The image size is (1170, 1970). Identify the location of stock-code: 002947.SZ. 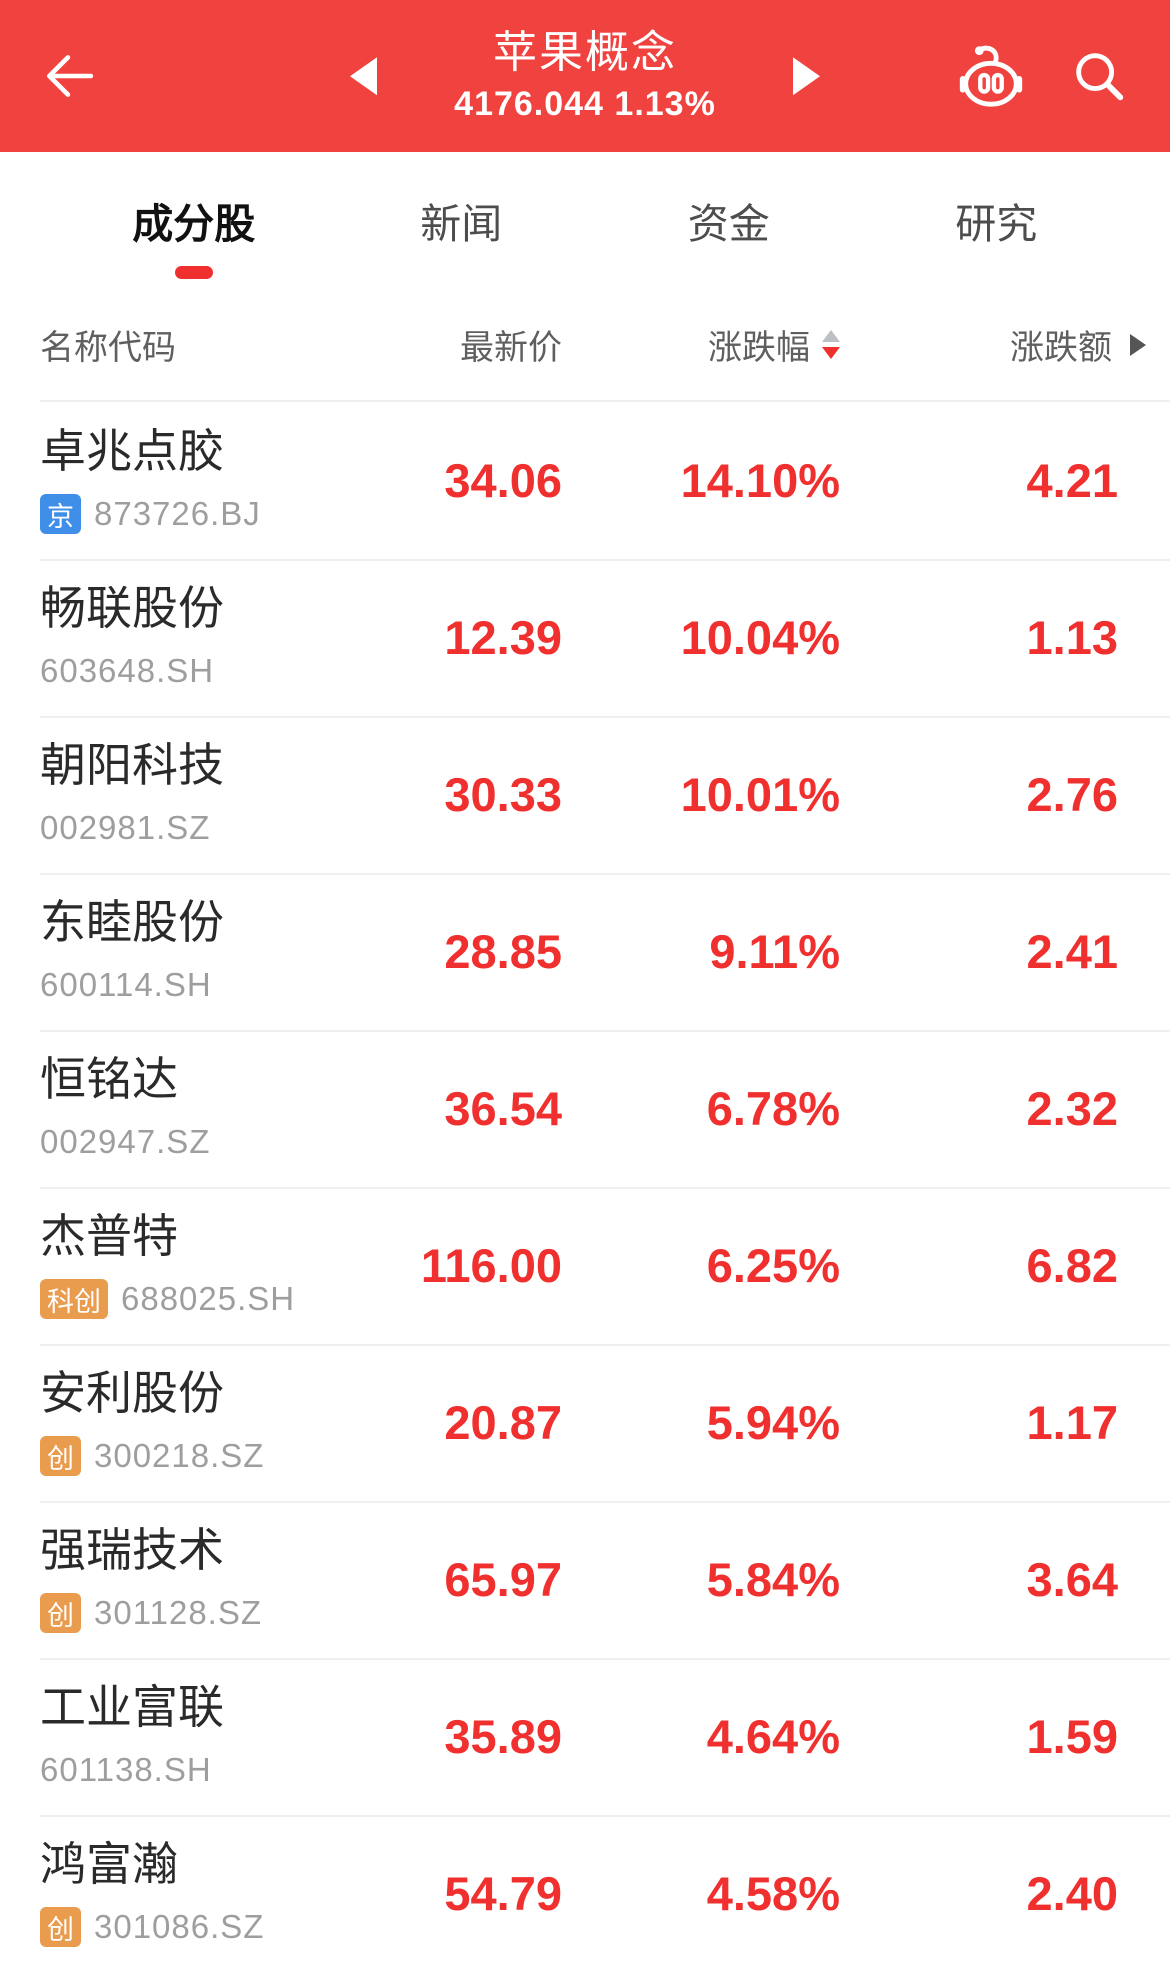
(125, 1141).